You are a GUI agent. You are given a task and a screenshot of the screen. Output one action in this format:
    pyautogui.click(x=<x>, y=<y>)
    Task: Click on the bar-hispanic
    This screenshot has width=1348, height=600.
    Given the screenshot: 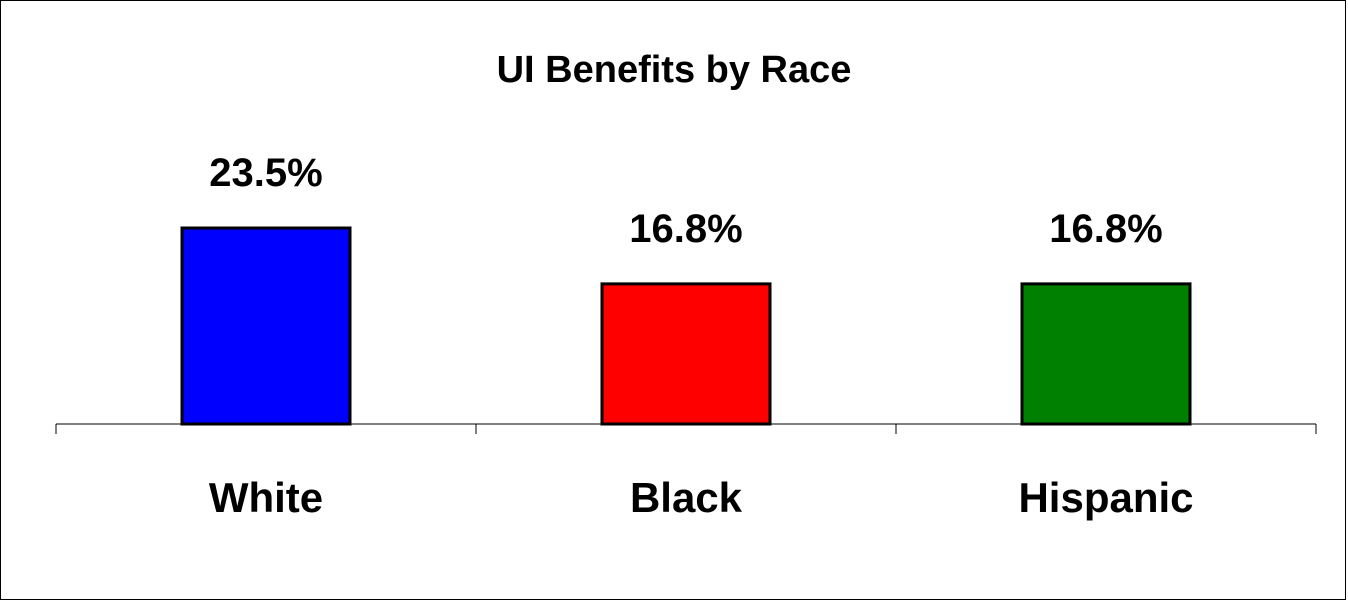 What is the action you would take?
    pyautogui.click(x=1106, y=354)
    